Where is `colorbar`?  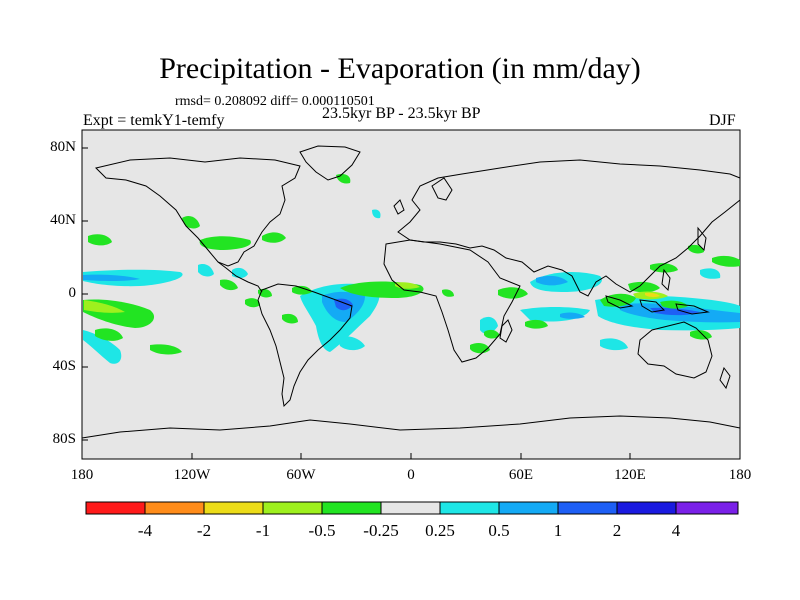
colorbar is located at coordinates (412, 508).